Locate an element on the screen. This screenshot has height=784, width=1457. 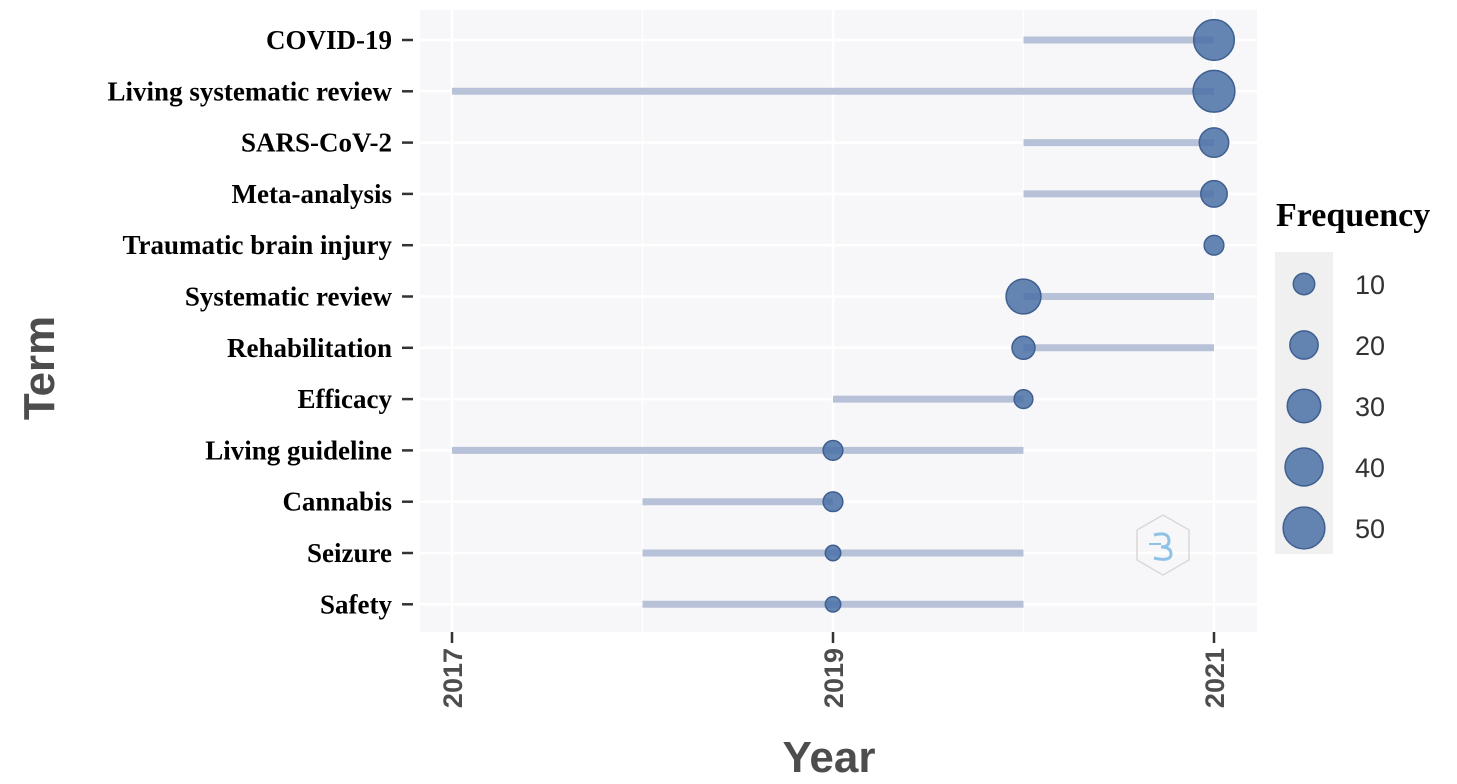
term-label: Traumatic brain injury is located at coordinates (258, 245).